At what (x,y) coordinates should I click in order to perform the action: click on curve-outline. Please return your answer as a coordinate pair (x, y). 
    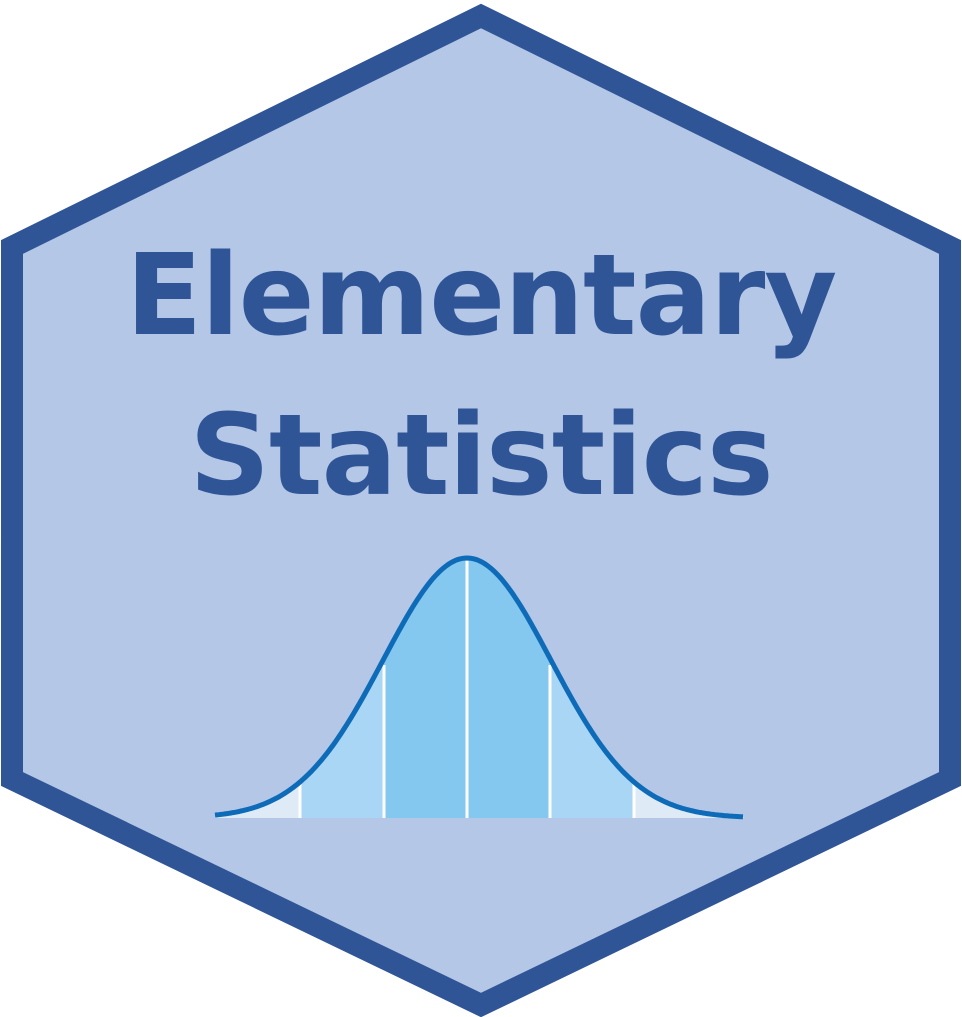
    Looking at the image, I should click on (479, 687).